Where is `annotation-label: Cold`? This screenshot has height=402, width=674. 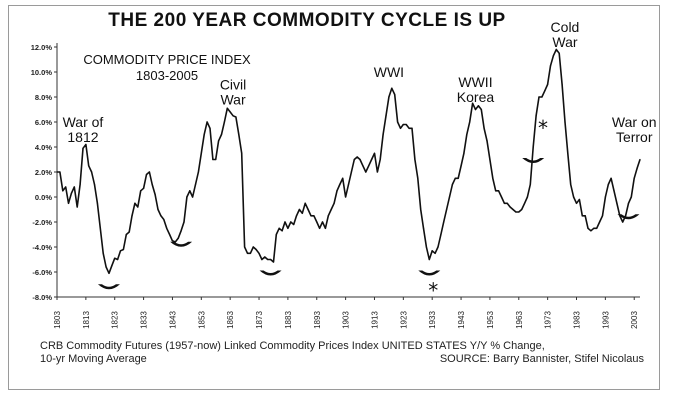 annotation-label: Cold is located at coordinates (565, 27).